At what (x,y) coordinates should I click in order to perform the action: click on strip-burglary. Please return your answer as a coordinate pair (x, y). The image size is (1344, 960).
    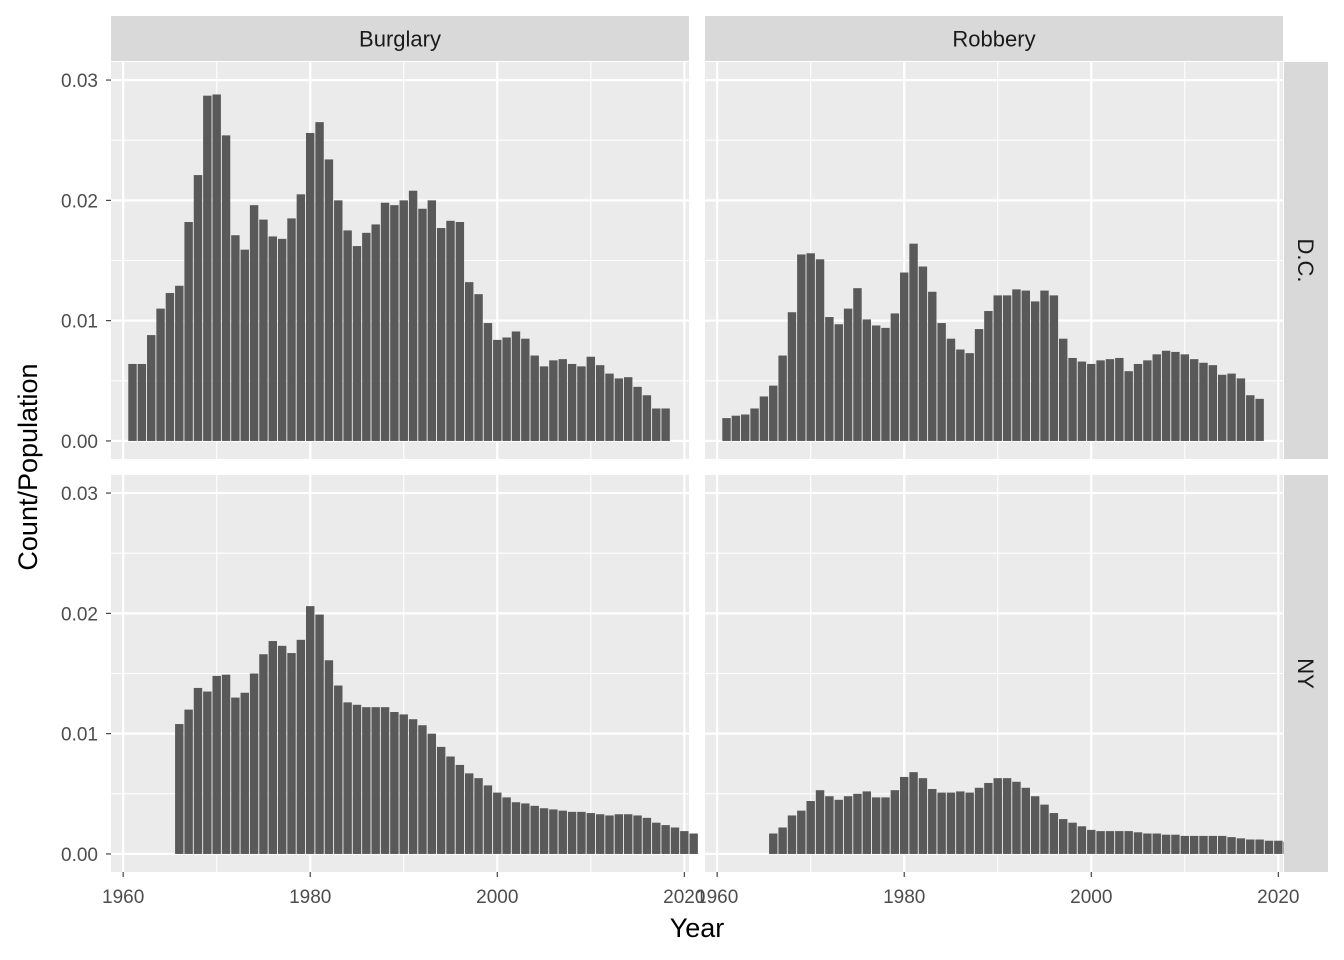
    Looking at the image, I should click on (400, 38).